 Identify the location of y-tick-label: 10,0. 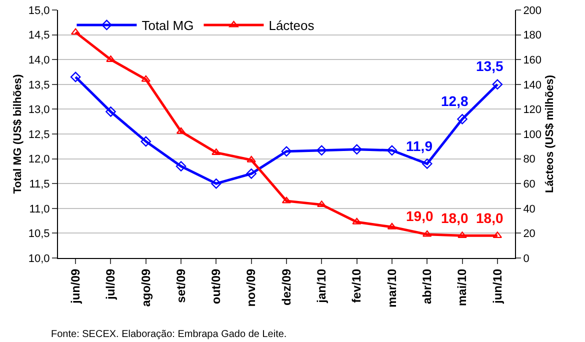
(39, 258).